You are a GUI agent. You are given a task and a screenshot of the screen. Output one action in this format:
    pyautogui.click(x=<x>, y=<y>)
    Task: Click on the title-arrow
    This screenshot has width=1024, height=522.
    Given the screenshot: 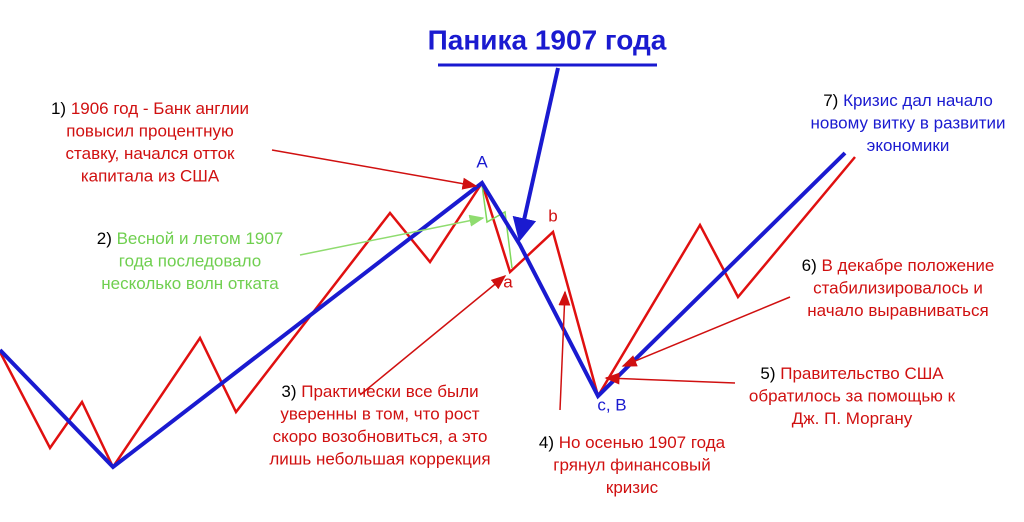 What is the action you would take?
    pyautogui.click(x=536, y=154)
    